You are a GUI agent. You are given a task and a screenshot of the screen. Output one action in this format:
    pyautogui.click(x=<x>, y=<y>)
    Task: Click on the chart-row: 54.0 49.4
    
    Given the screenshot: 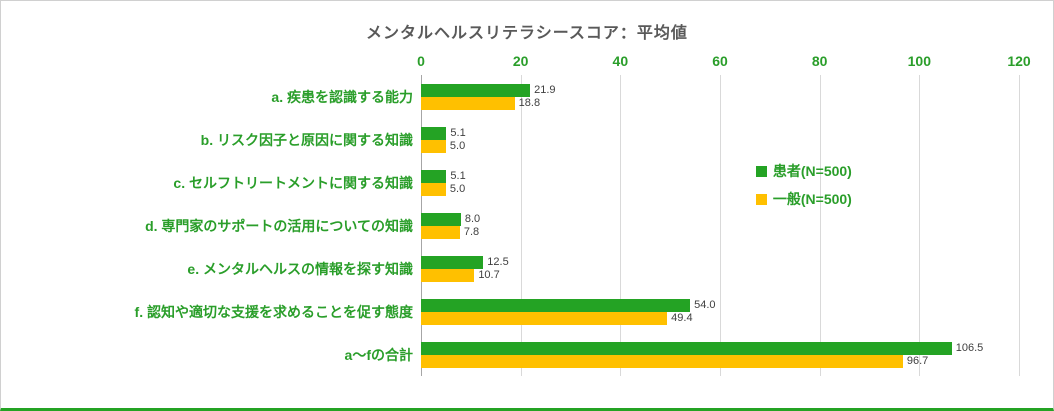 What is the action you would take?
    pyautogui.click(x=720, y=311)
    